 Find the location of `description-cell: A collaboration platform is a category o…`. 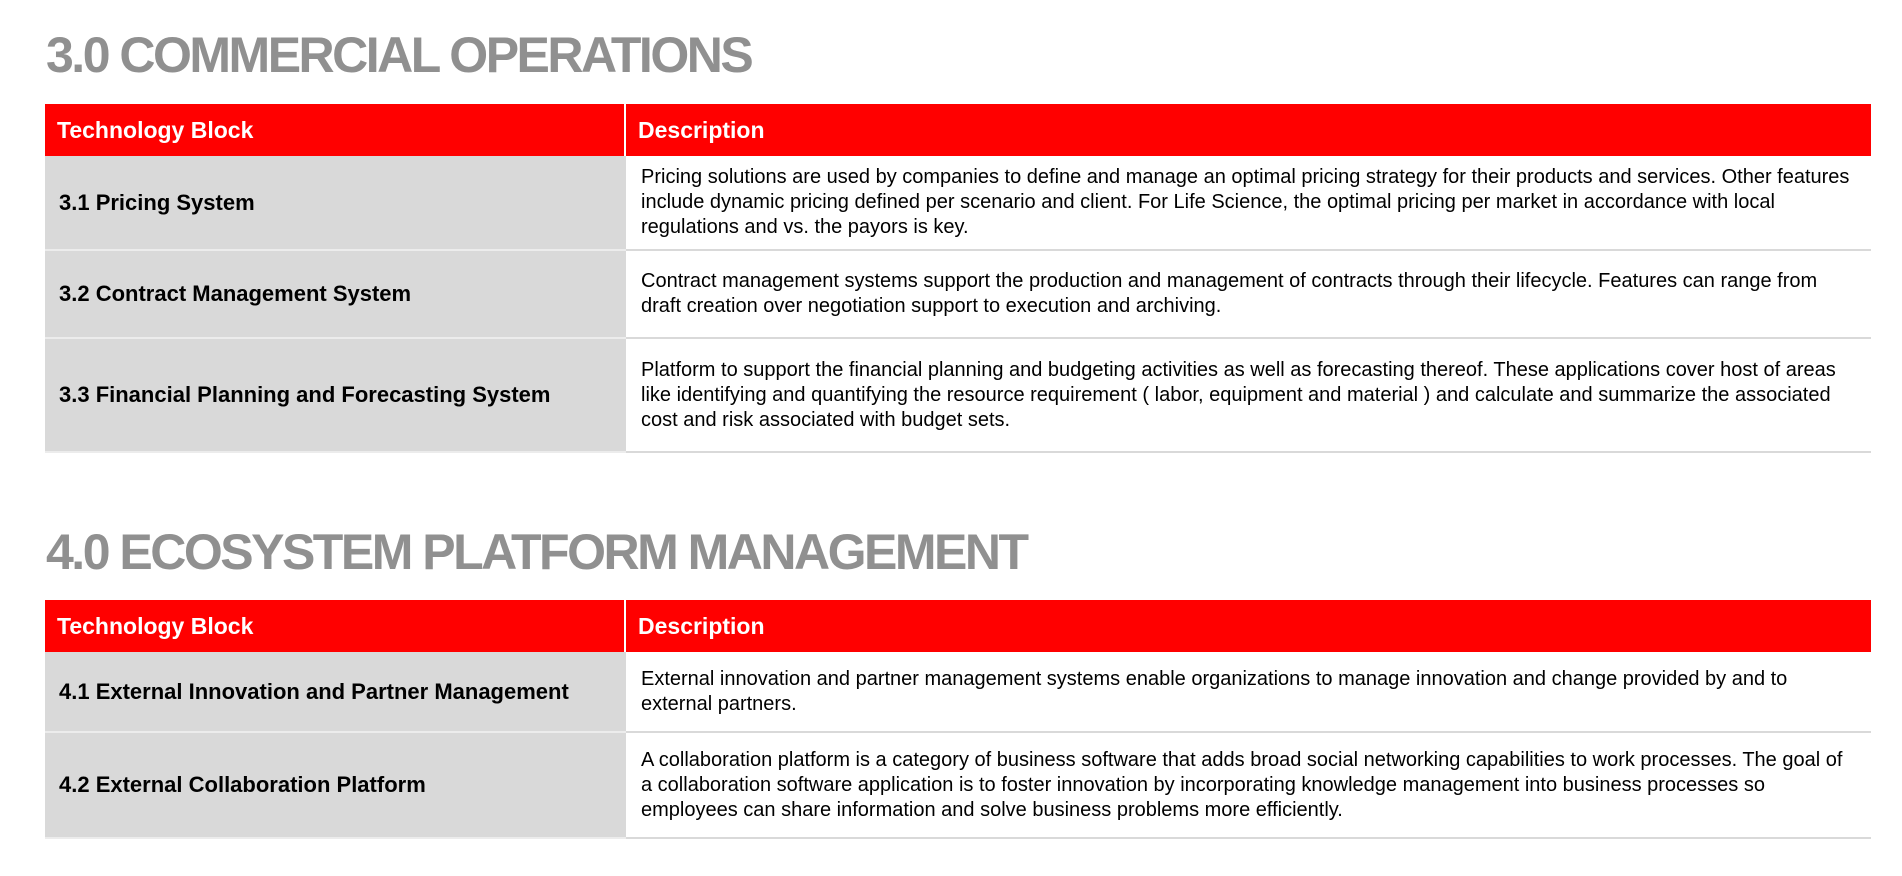

description-cell: A collaboration platform is a category o… is located at coordinates (1248, 785).